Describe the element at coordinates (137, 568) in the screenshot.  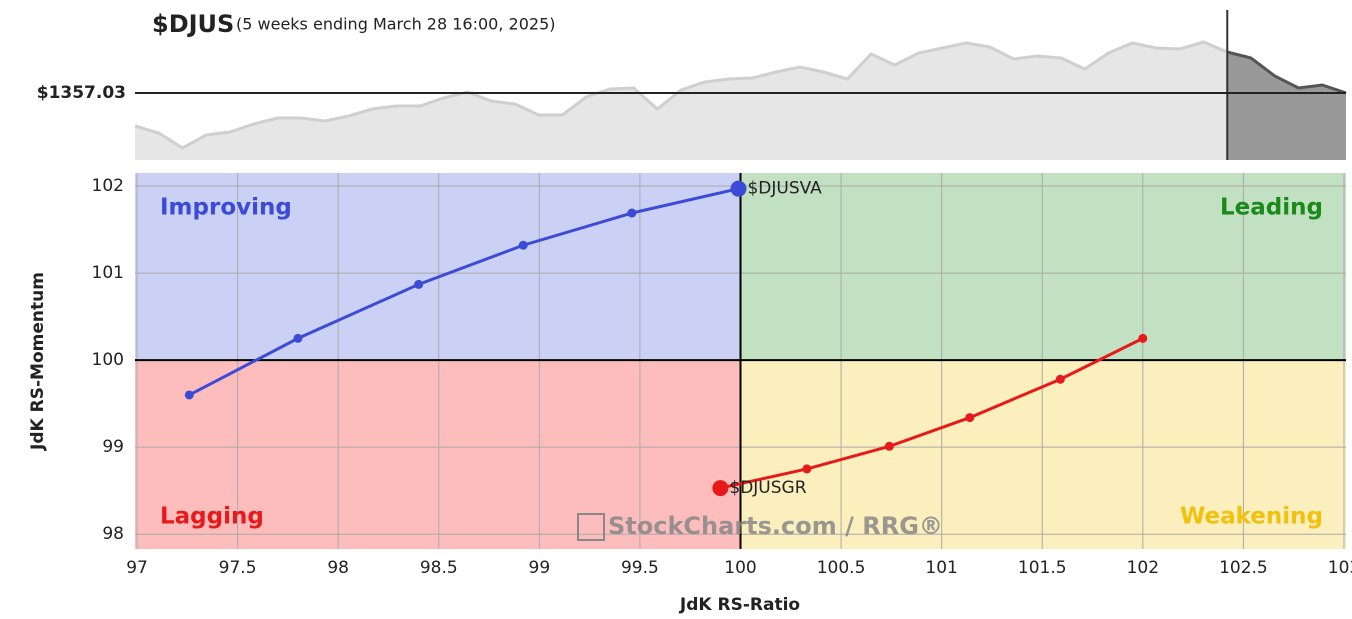
I see `x-tick-label: 97` at that location.